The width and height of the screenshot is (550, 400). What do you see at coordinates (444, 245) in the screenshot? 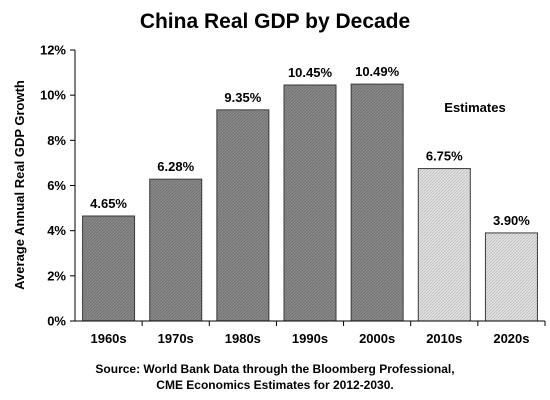
I see `bar-2010s` at bounding box center [444, 245].